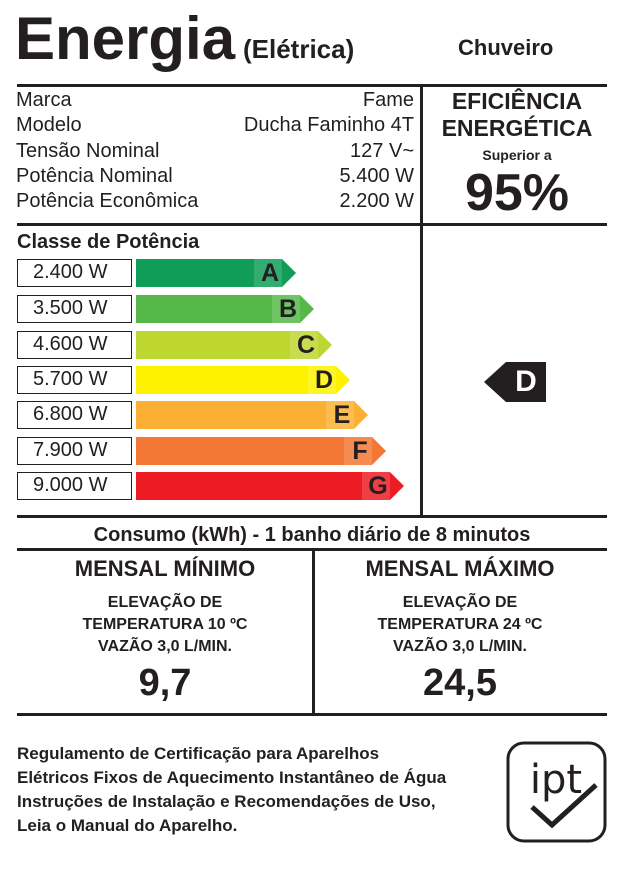 The width and height of the screenshot is (626, 886). I want to click on divider-vertical-top, so click(421, 300).